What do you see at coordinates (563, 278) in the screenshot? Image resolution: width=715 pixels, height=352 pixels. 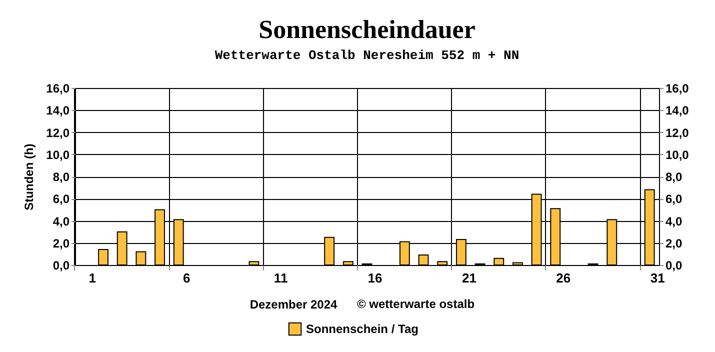 I see `x-tick-label: 26` at bounding box center [563, 278].